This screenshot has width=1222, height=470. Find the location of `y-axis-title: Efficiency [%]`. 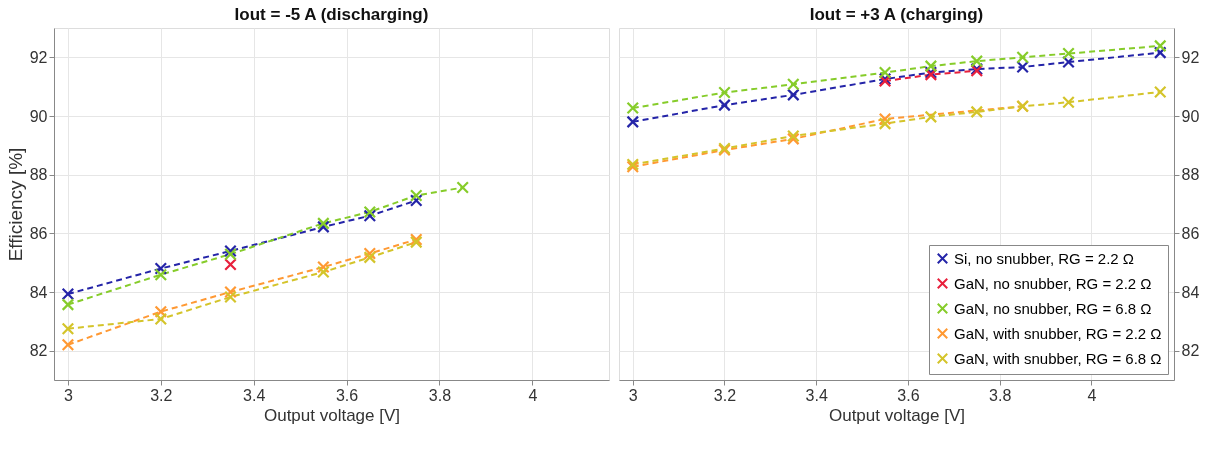

y-axis-title: Efficiency [%] is located at coordinates (15, 204).